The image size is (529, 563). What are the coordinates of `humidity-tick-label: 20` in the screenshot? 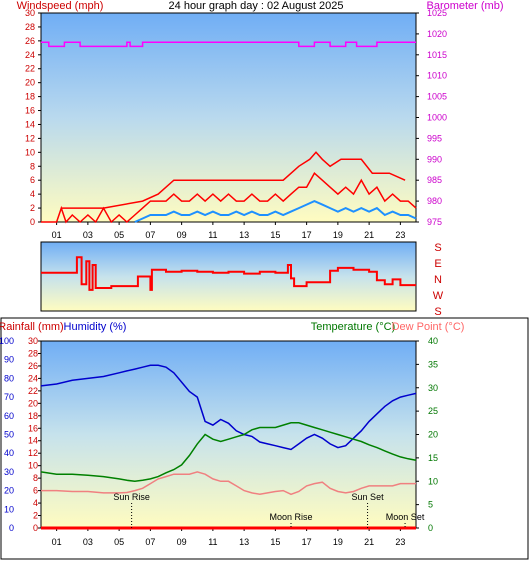 It's located at (9, 491).